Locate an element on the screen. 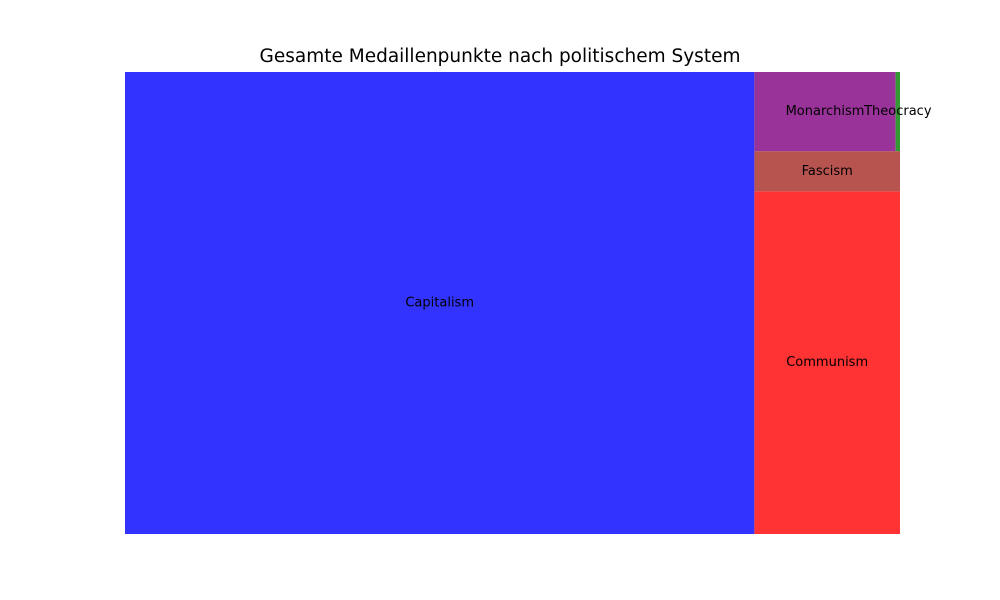 The image size is (1000, 600). tile-label-communism: Communism is located at coordinates (827, 362).